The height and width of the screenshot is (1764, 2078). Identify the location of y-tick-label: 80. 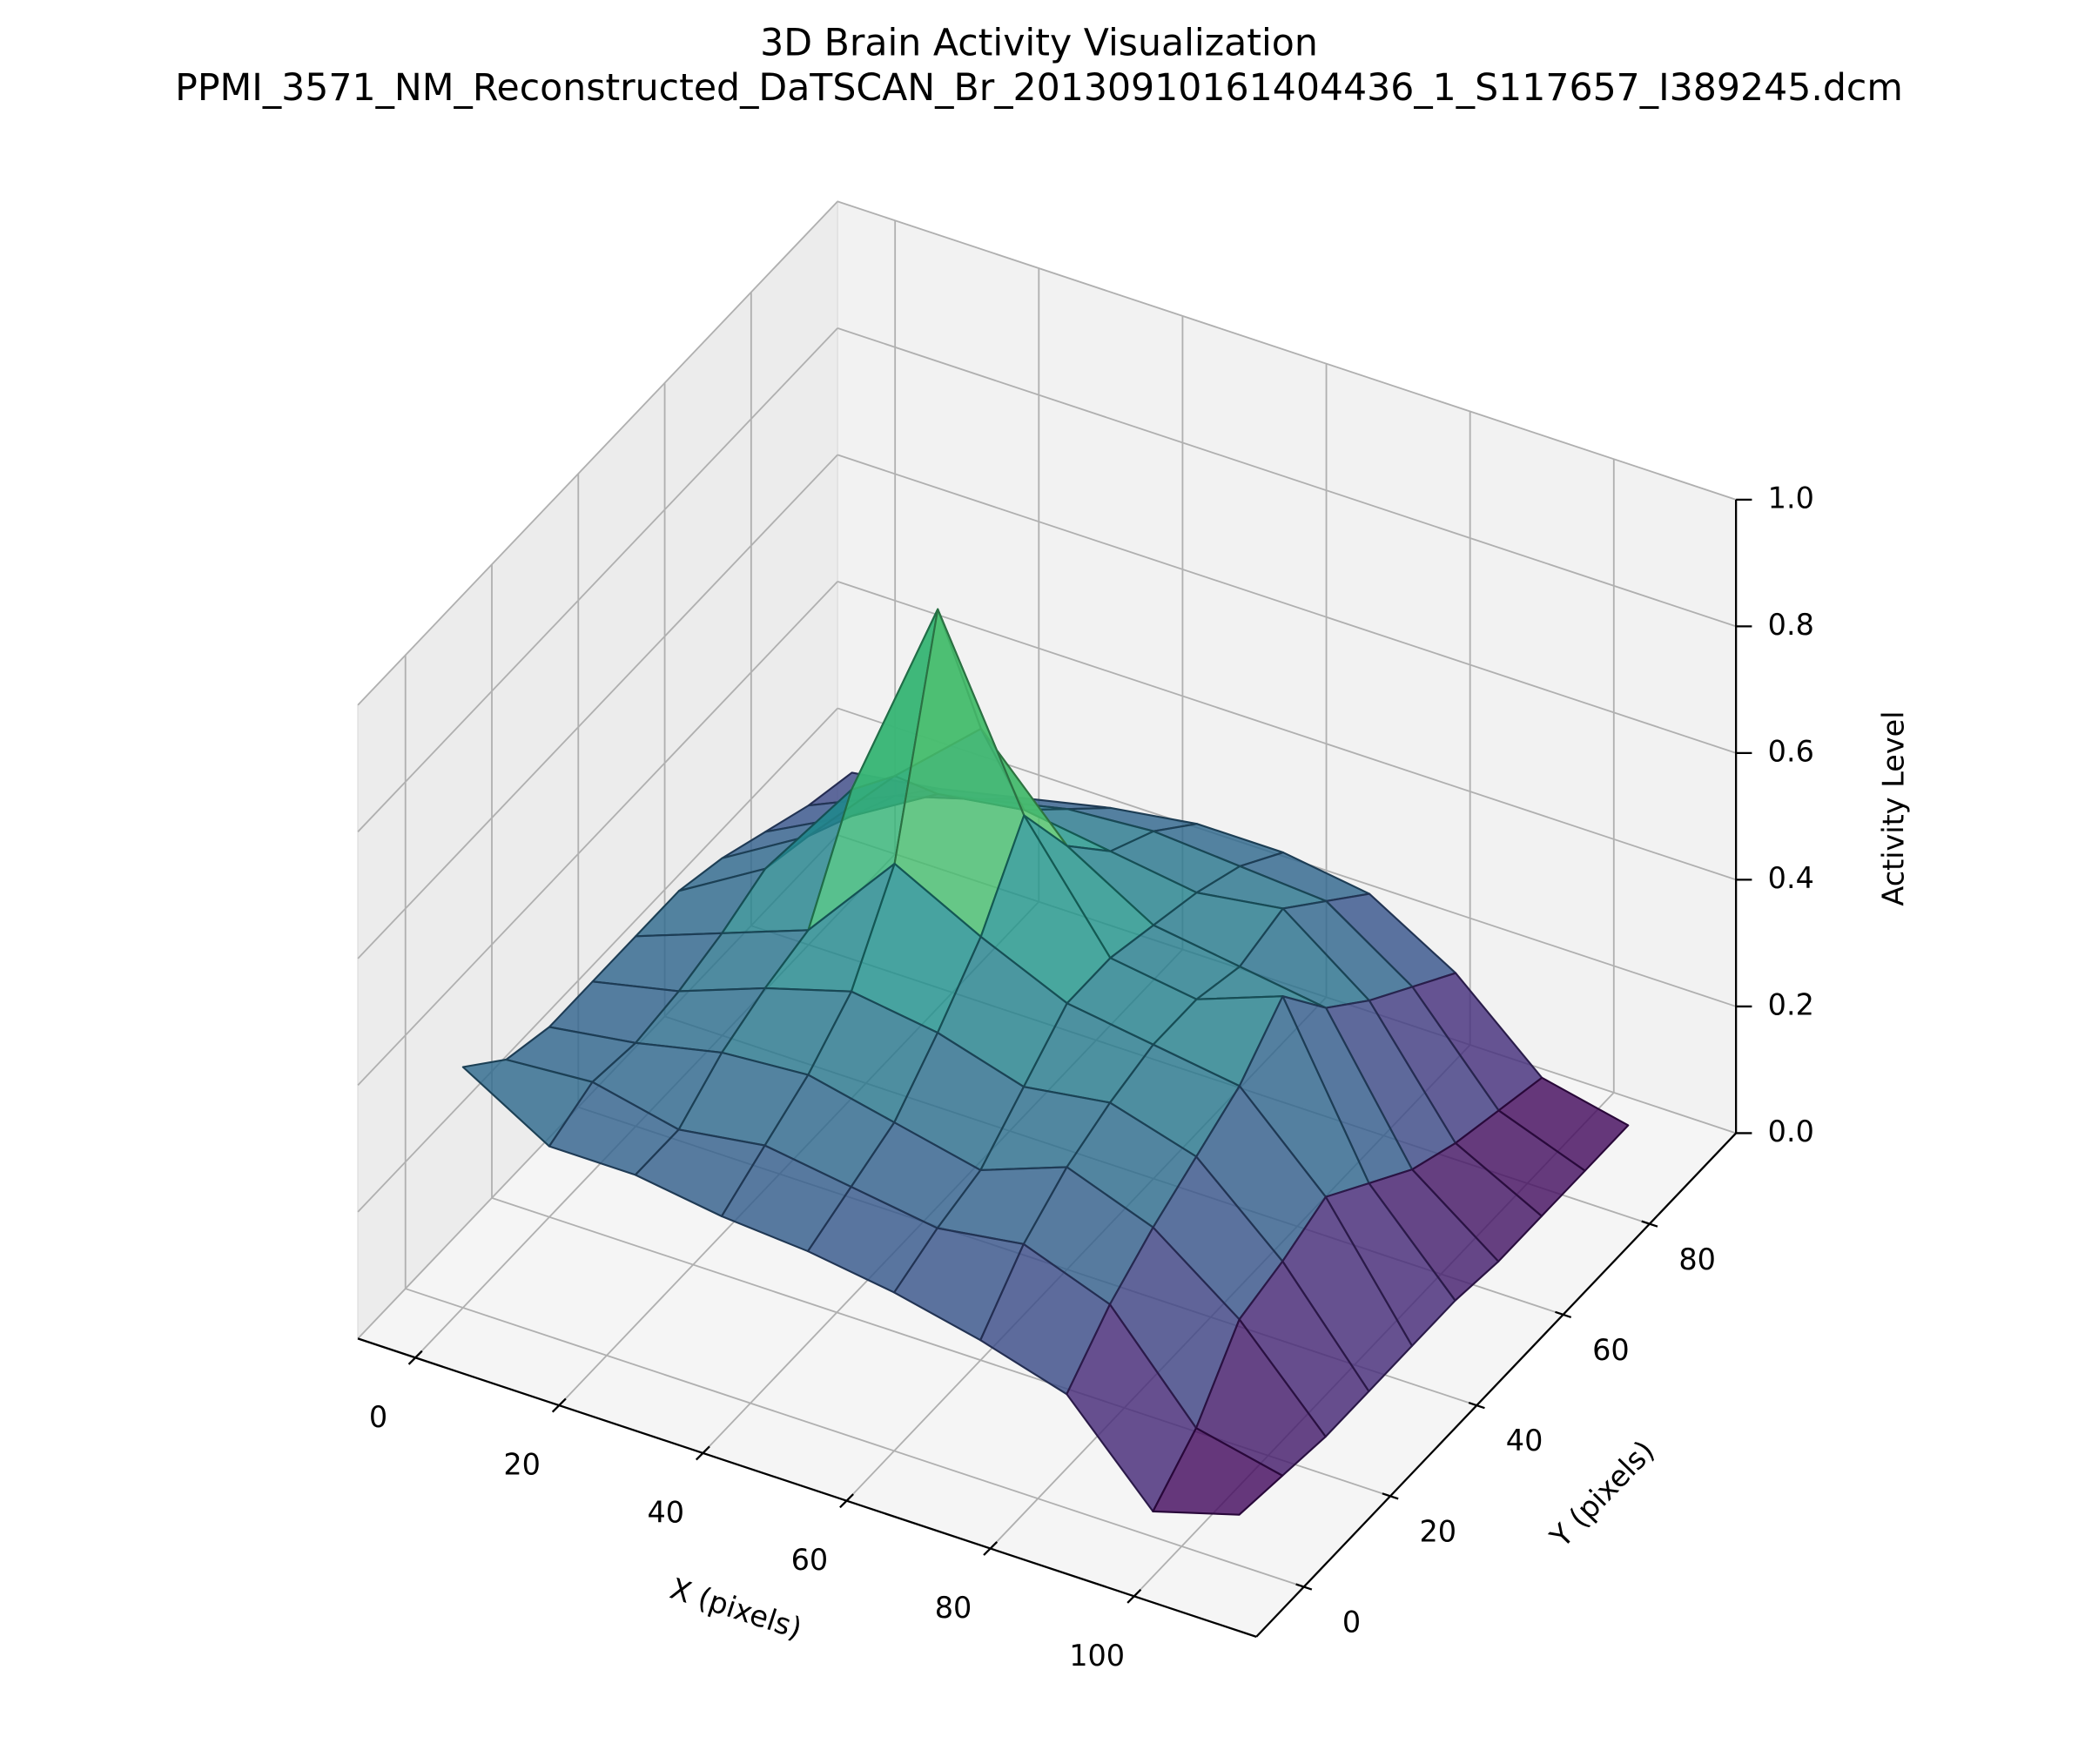
(1697, 1259).